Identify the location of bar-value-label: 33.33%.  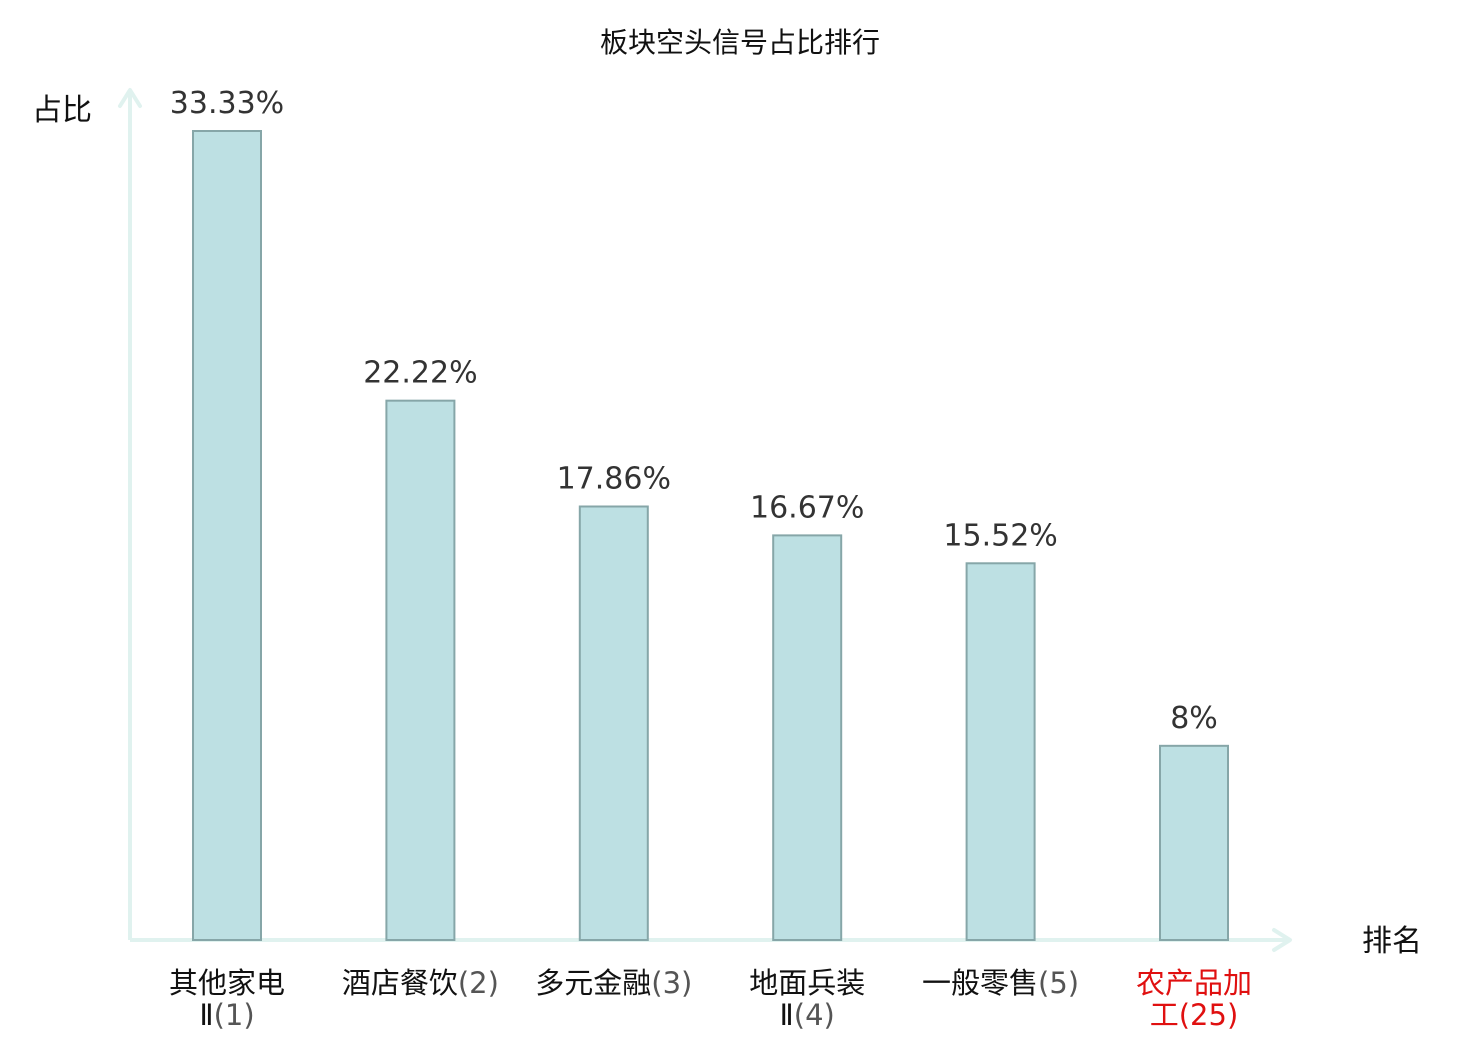
(227, 103).